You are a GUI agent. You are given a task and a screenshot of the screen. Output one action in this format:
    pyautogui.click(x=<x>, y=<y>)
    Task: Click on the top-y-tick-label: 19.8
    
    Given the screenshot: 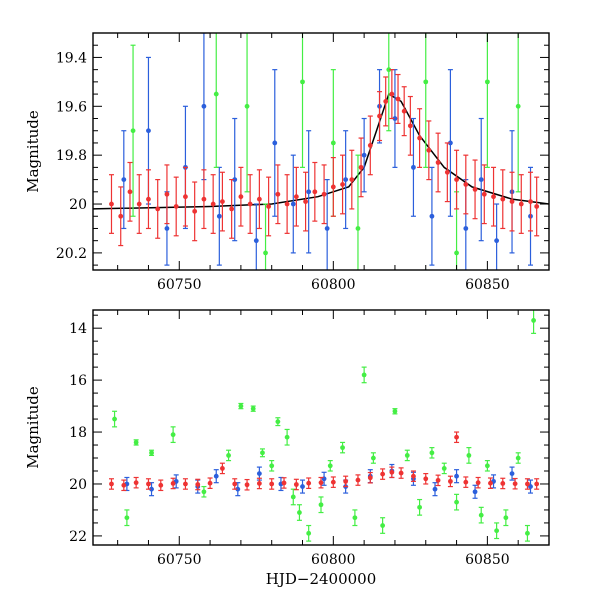 What is the action you would take?
    pyautogui.click(x=71, y=156)
    